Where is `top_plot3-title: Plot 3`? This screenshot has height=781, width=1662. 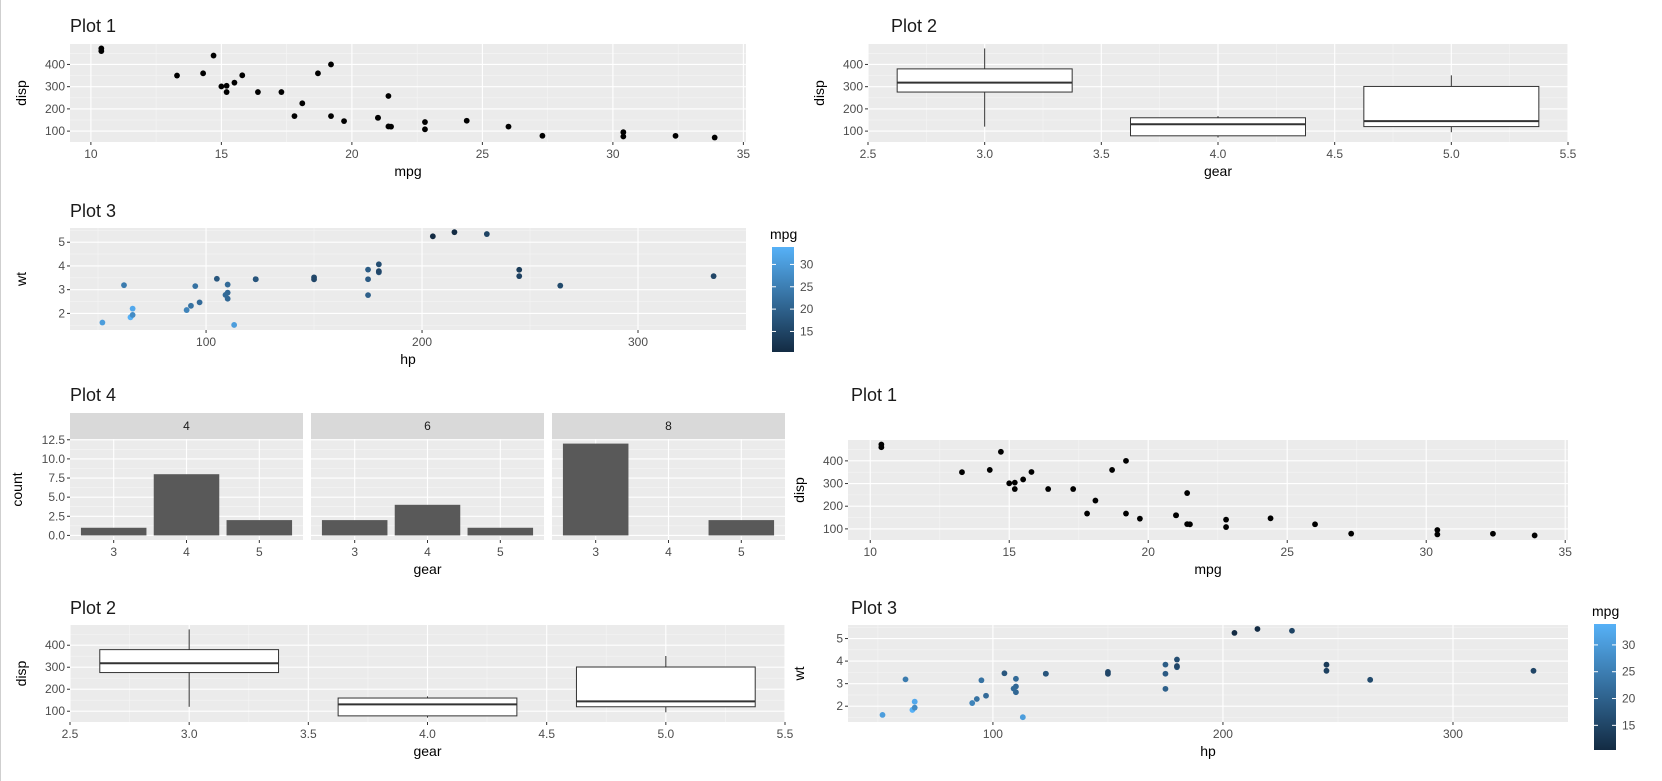
top_plot3-title: Plot 3 is located at coordinates (93, 211).